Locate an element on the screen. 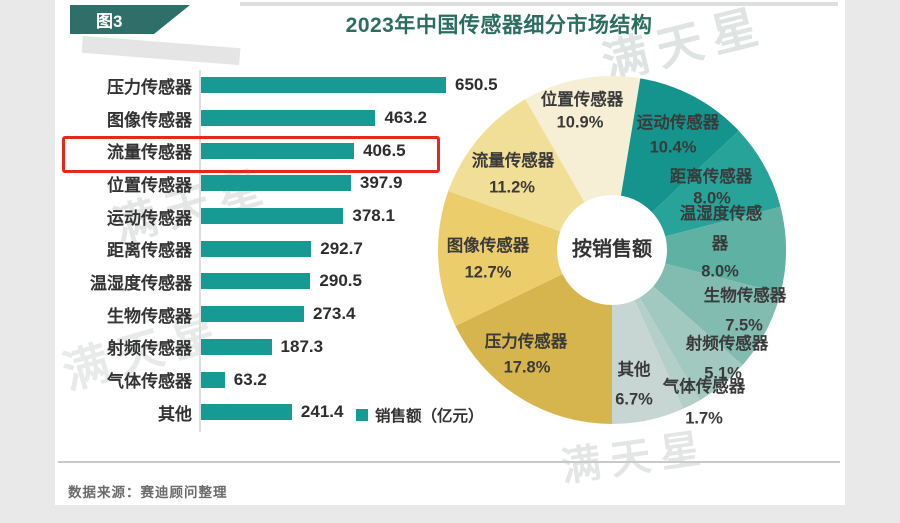 The image size is (900, 523). pie-slice-label: 器 is located at coordinates (720, 244).